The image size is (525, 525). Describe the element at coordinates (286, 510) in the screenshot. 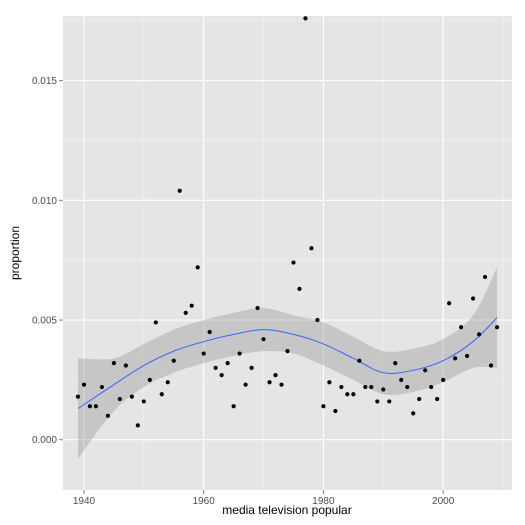

I see `x-axis-title: media television popular` at that location.